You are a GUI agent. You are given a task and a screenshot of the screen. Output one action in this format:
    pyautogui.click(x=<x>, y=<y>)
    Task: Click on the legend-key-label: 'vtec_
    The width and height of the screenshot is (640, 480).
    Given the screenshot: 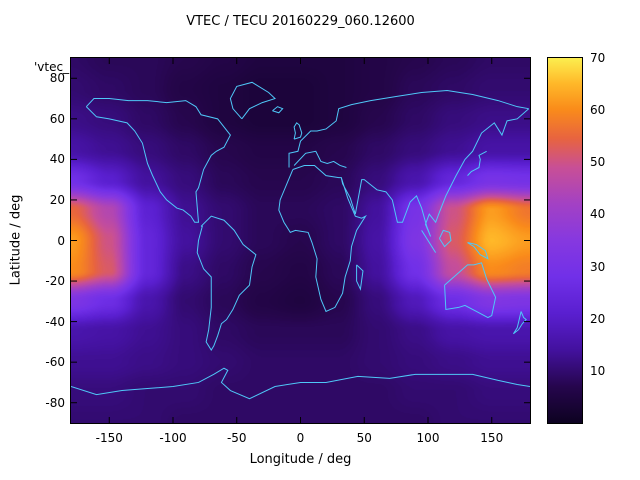 What is the action you would take?
    pyautogui.click(x=52, y=67)
    